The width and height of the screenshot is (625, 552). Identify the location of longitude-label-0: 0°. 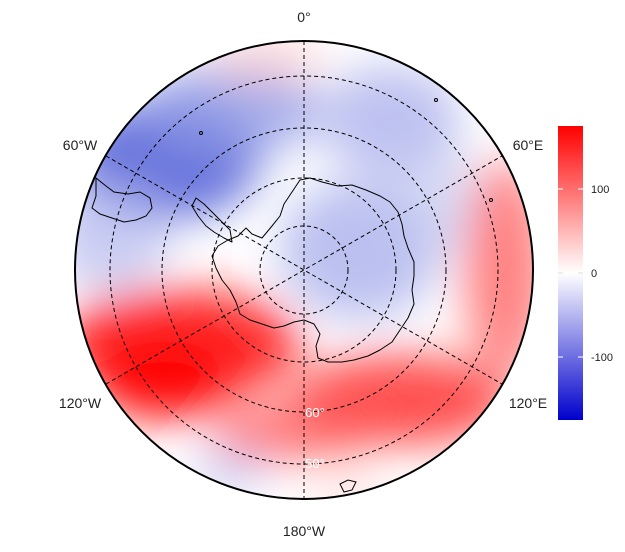
(303, 17).